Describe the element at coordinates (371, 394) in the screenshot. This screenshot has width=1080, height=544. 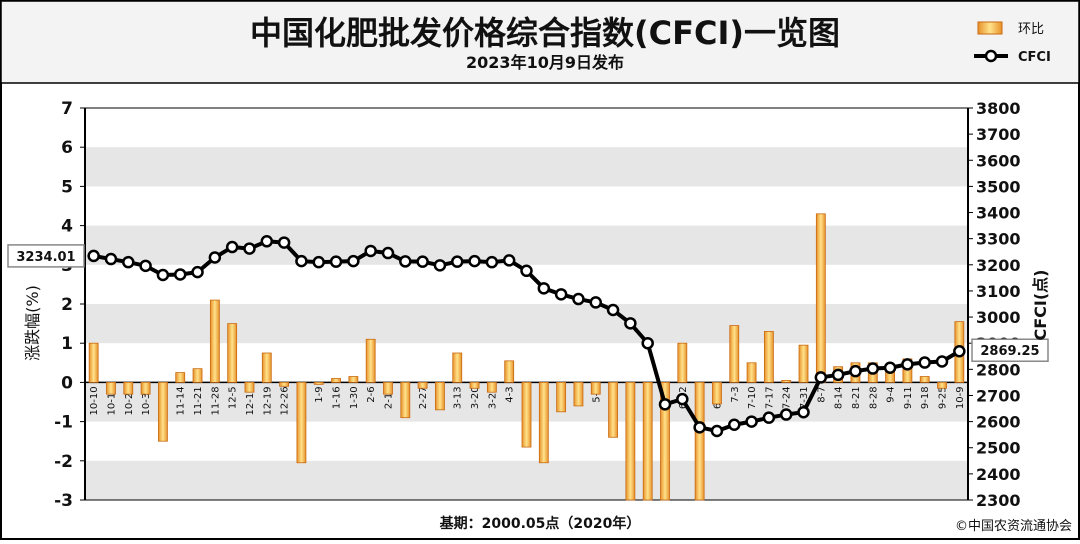
I see `x-tick-label: 2-6` at that location.